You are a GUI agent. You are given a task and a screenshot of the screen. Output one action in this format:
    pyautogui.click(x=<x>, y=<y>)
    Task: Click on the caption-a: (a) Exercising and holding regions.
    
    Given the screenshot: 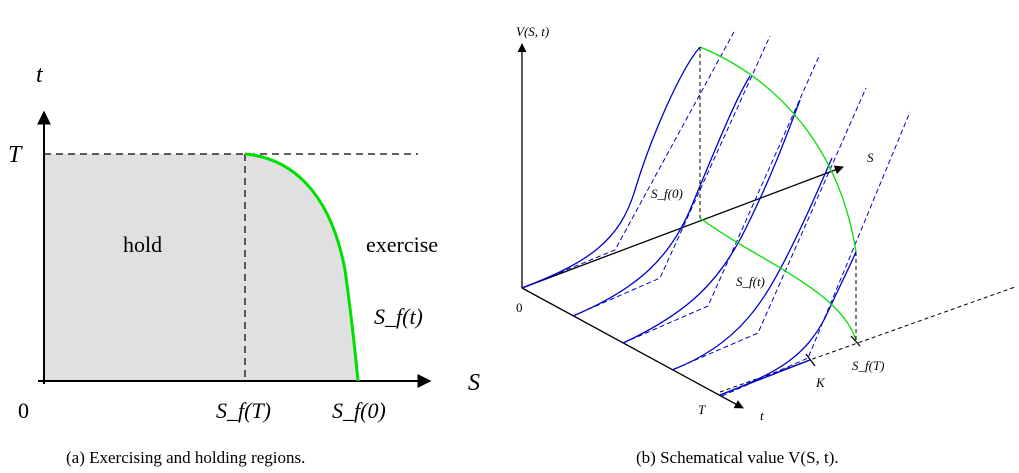 What is the action you would take?
    pyautogui.click(x=185, y=457)
    